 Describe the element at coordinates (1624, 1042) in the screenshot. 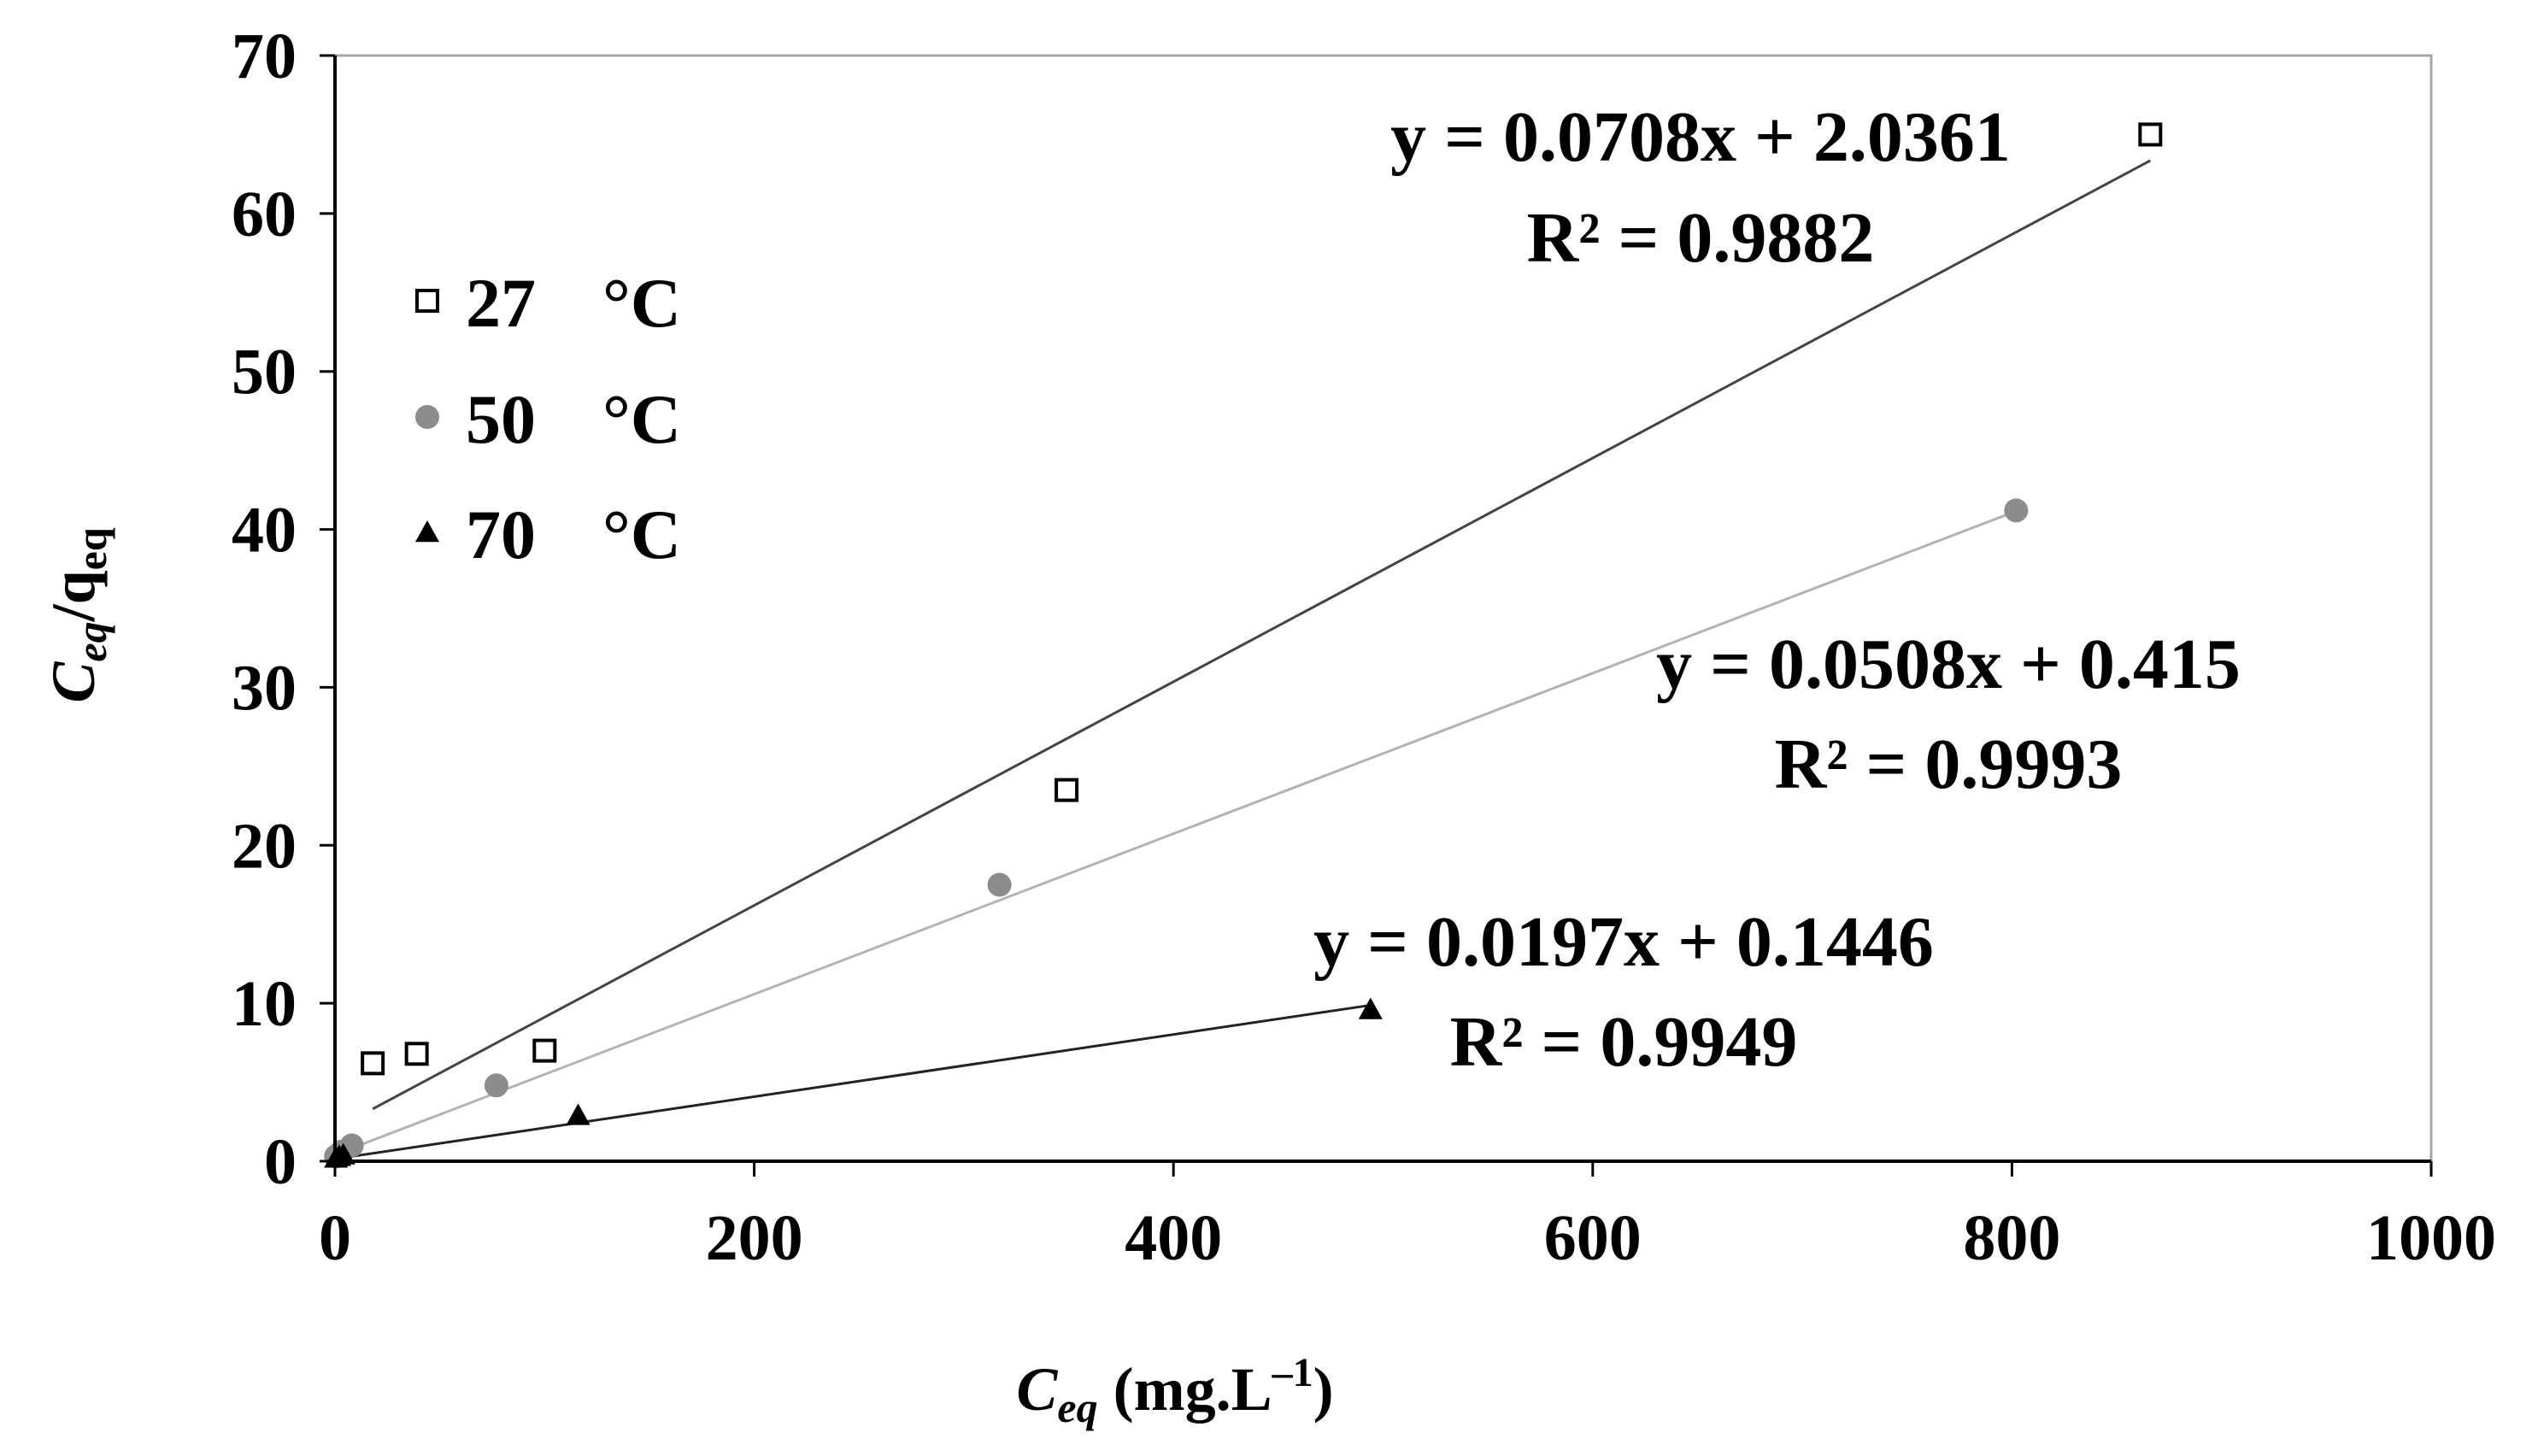

I see `r-squared-70: R² = 0.9949` at that location.